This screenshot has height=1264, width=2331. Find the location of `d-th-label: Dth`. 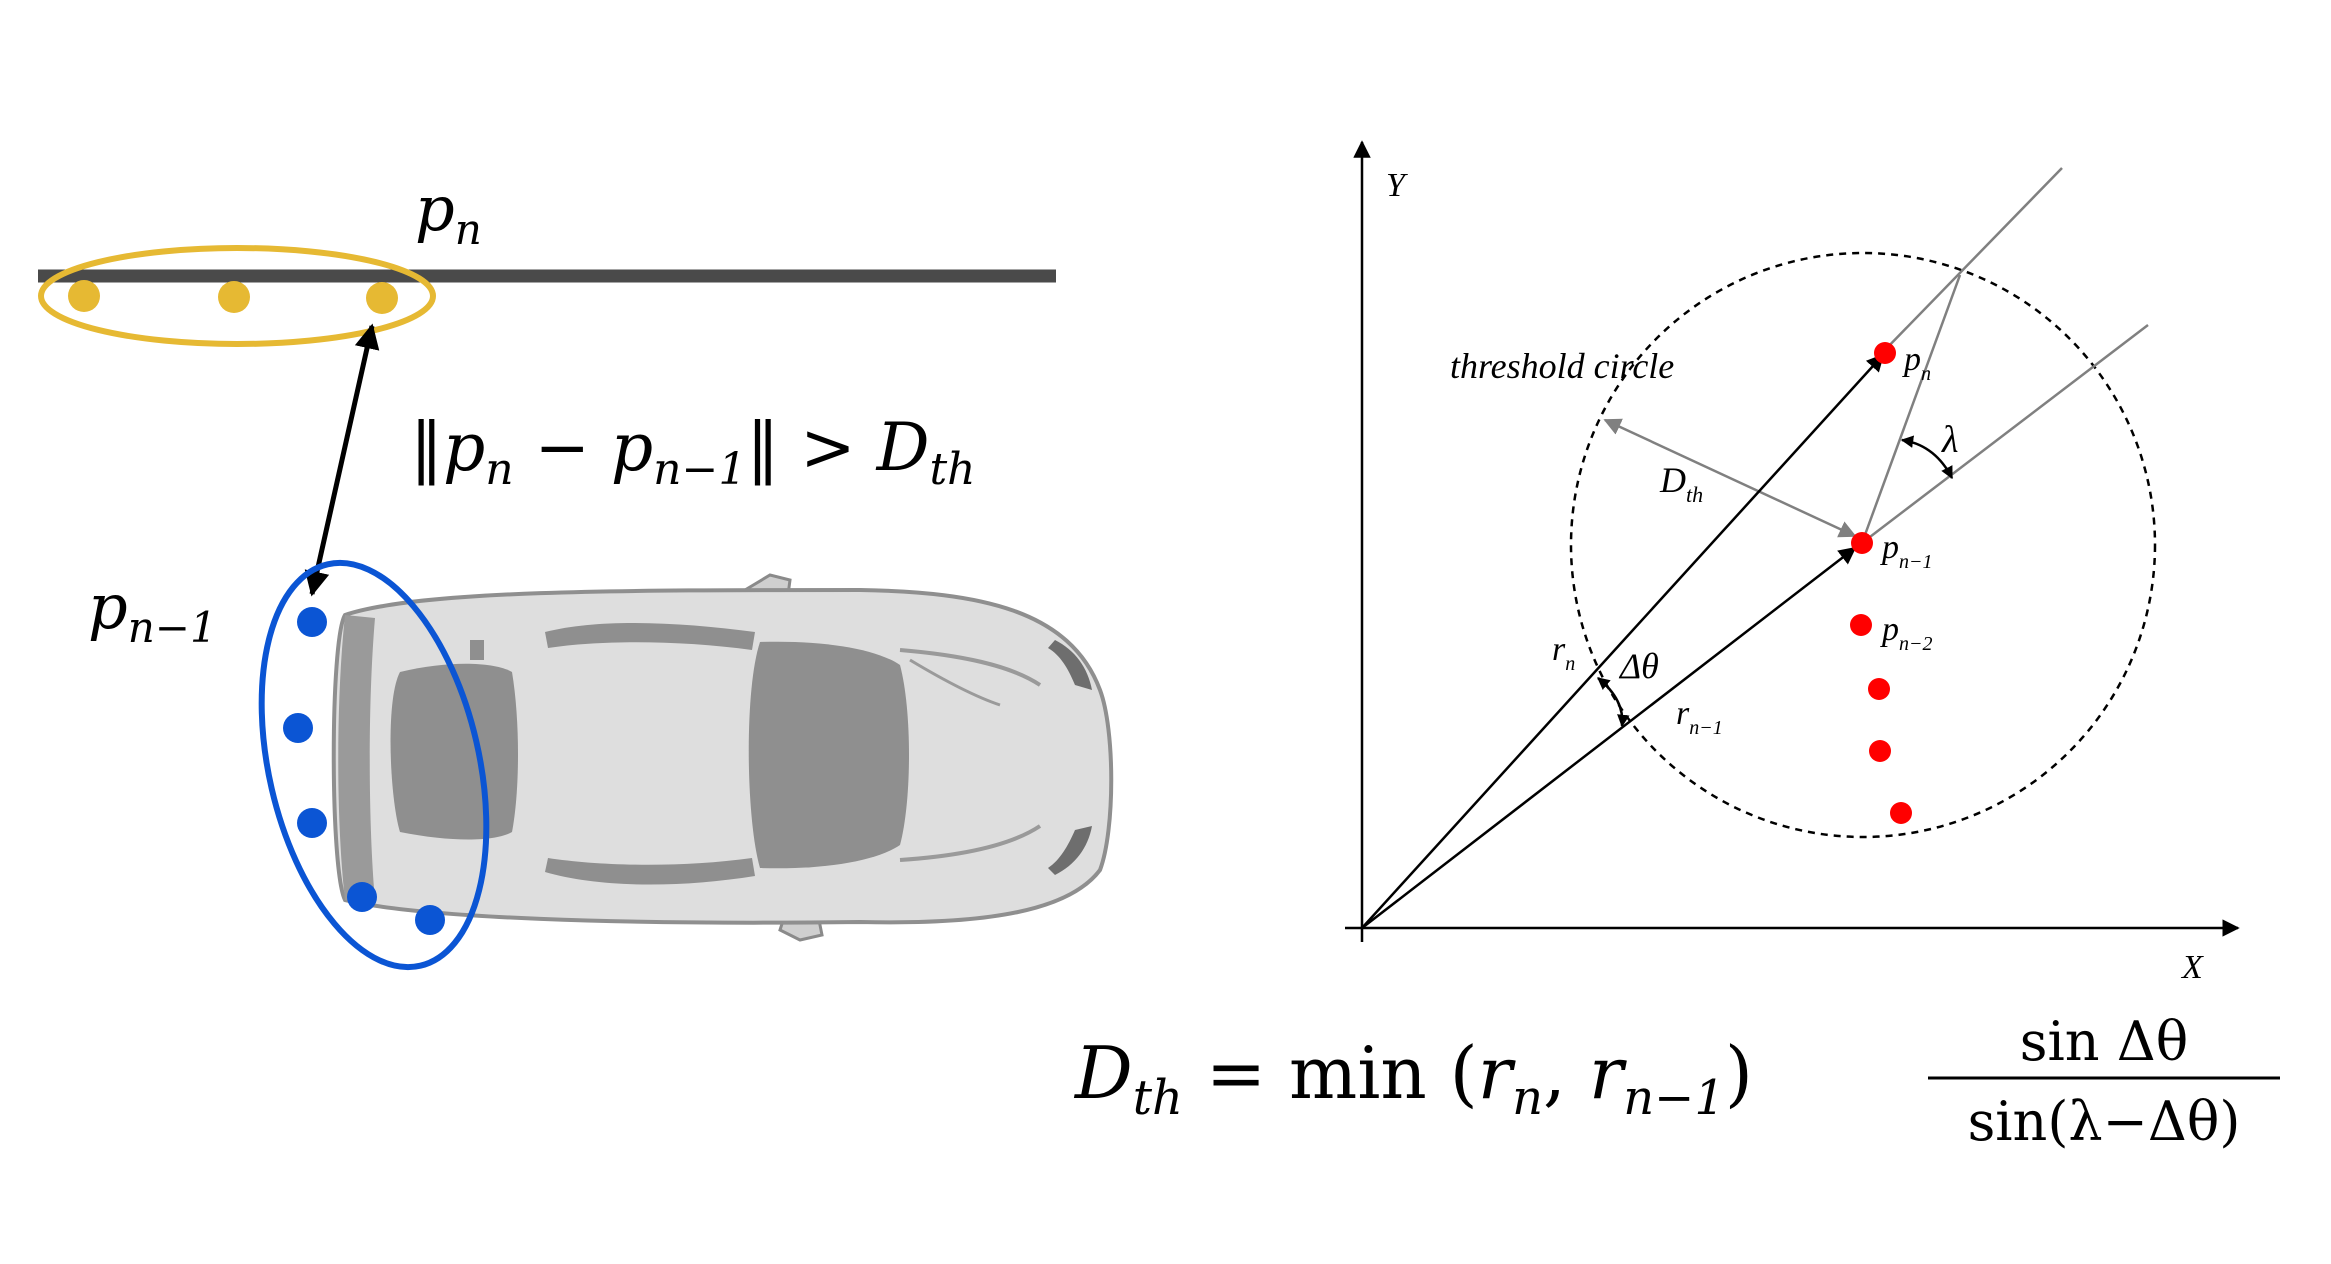

d-th-label: Dth is located at coordinates (1681, 483).